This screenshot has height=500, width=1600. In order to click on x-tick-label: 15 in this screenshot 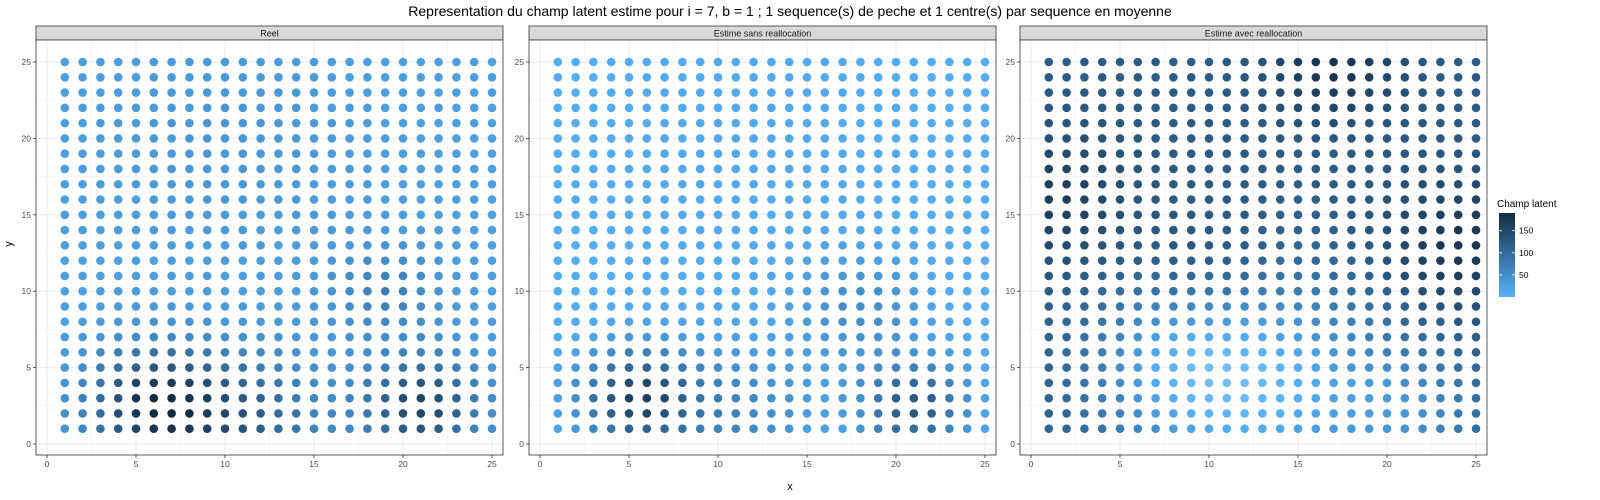, I will do `click(1298, 464)`.